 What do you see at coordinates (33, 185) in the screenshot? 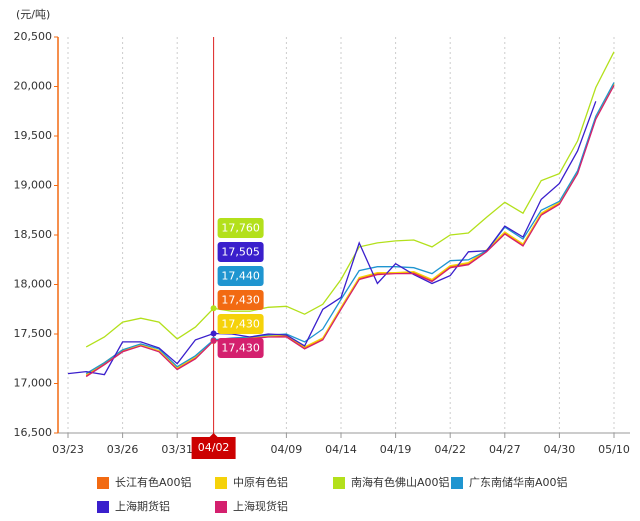
I see `y-tick-label: 19,000` at bounding box center [33, 185].